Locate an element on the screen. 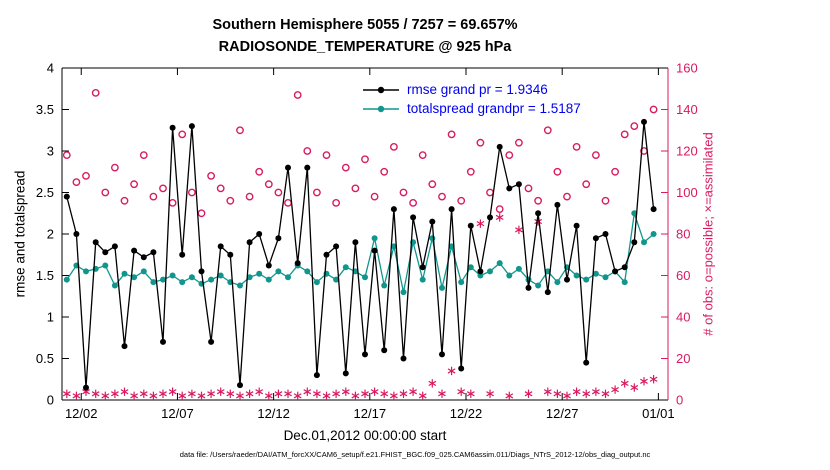  svg-text: 12/12 is located at coordinates (273, 413).